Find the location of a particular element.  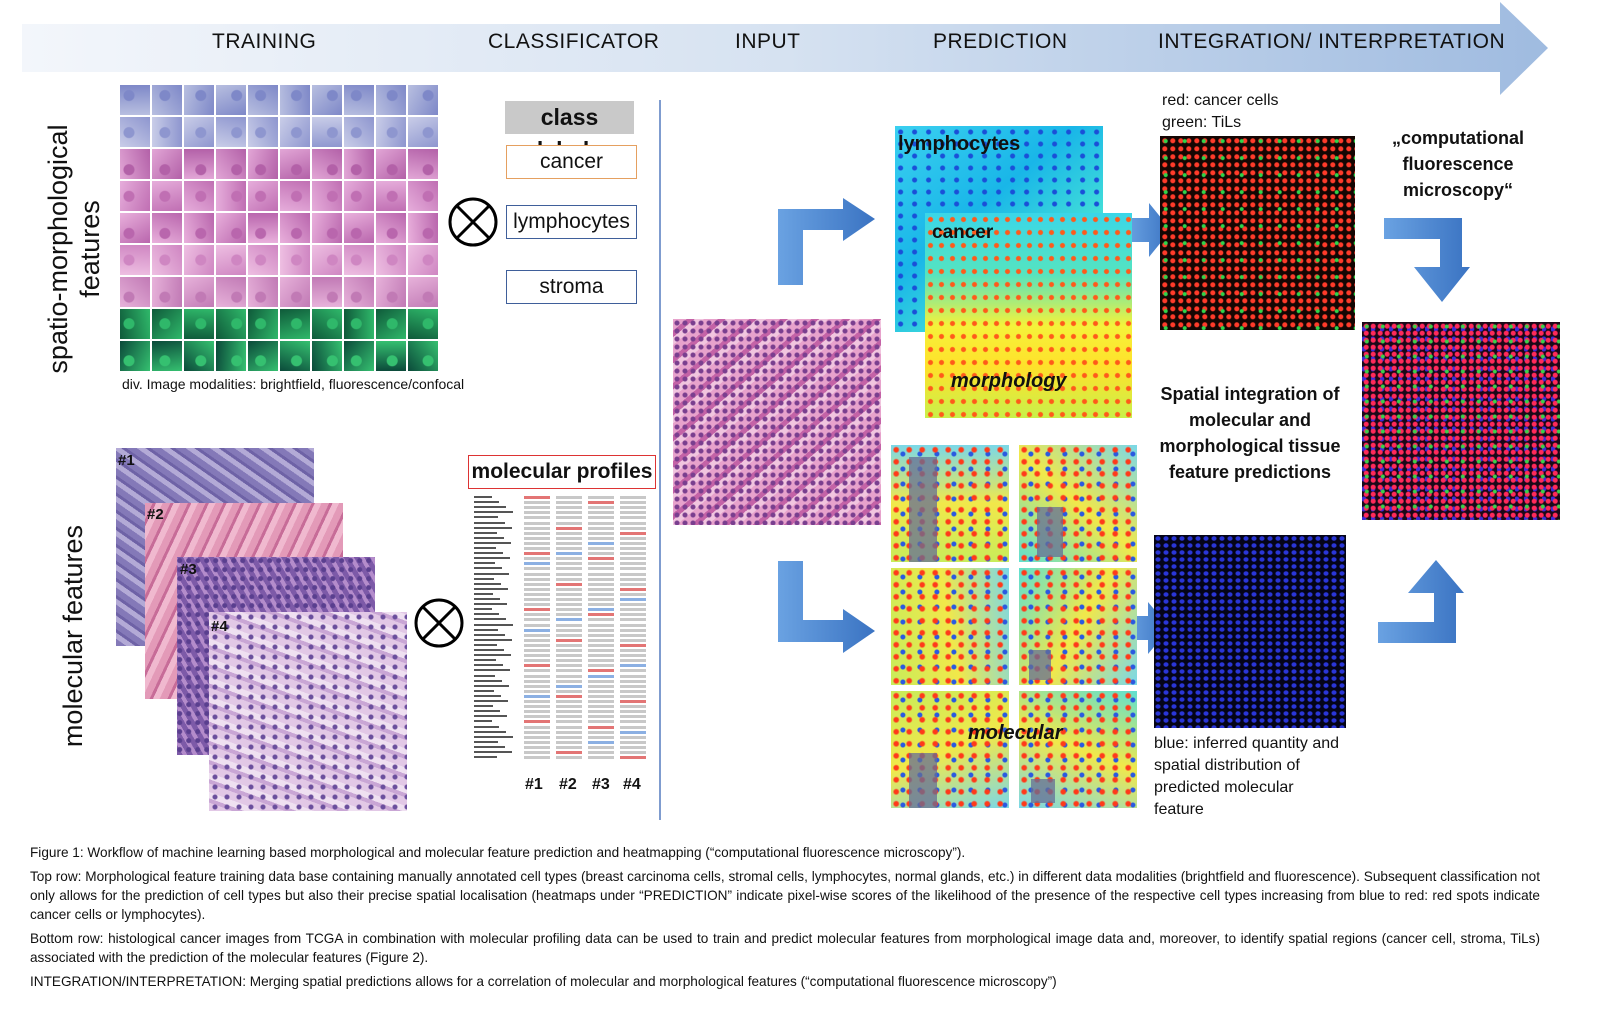

arrow-blue-to-merged is located at coordinates (1421, 601).